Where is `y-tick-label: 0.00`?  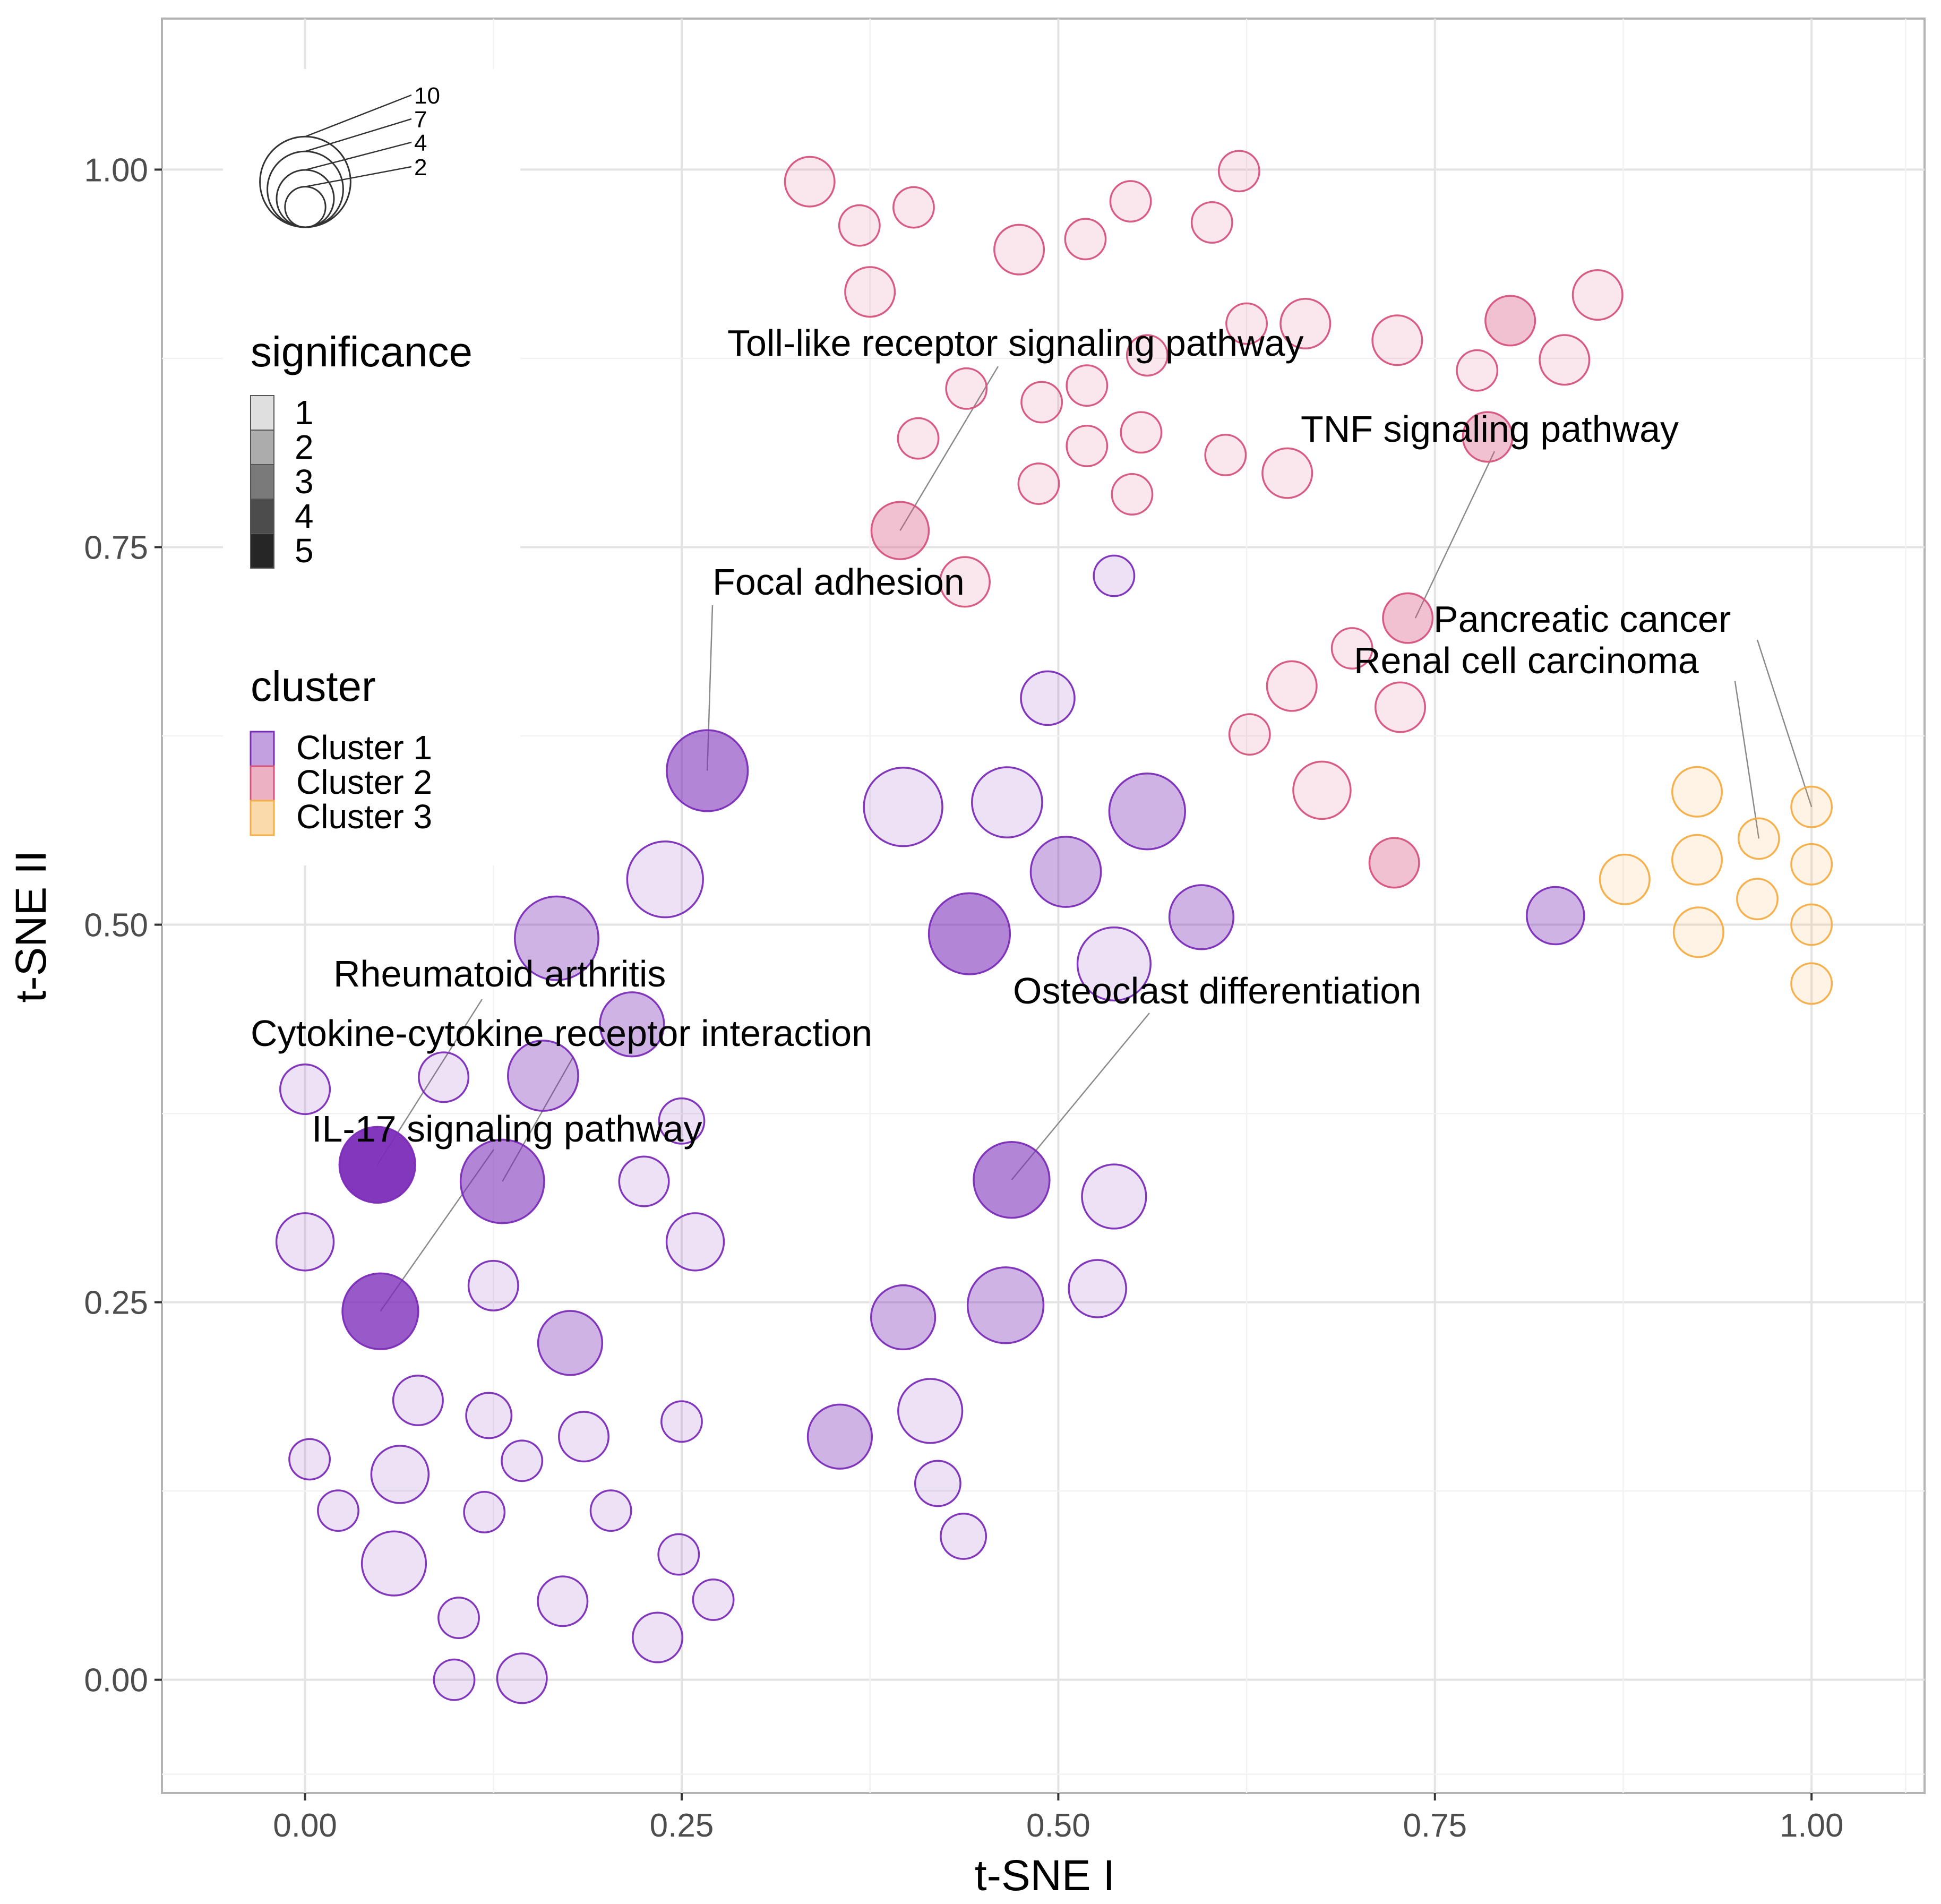 y-tick-label: 0.00 is located at coordinates (116, 1681).